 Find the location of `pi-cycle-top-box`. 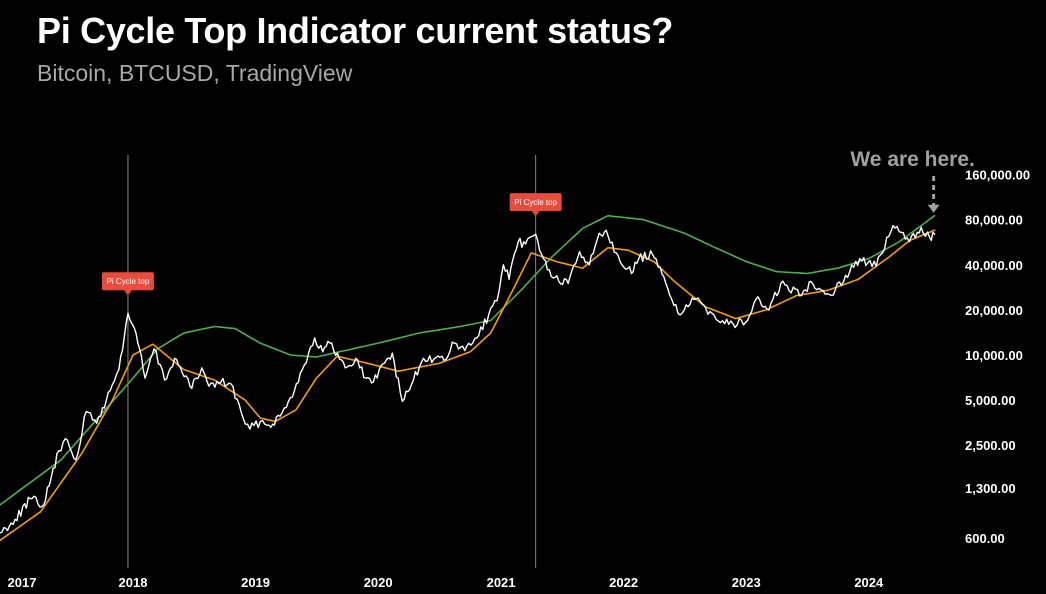

pi-cycle-top-box is located at coordinates (535, 202).